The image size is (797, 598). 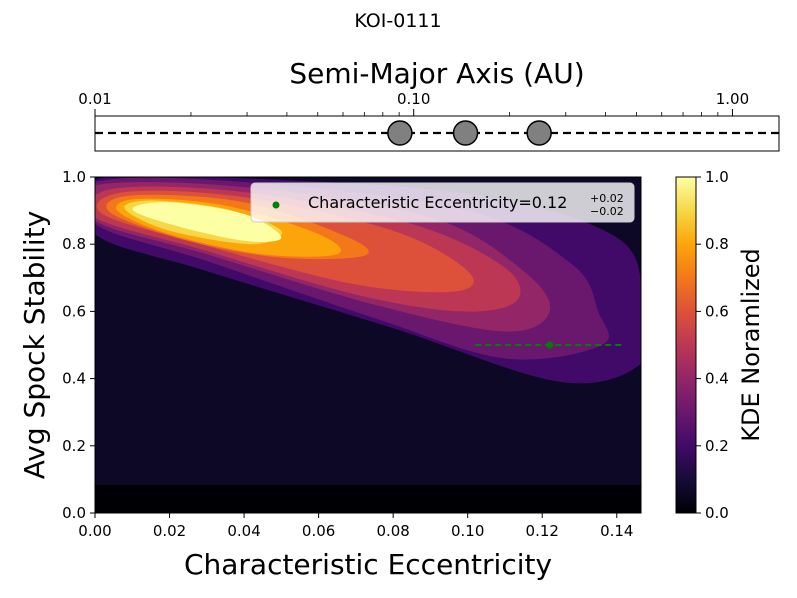 I want to click on legend-sub: −0.02, so click(x=607, y=211).